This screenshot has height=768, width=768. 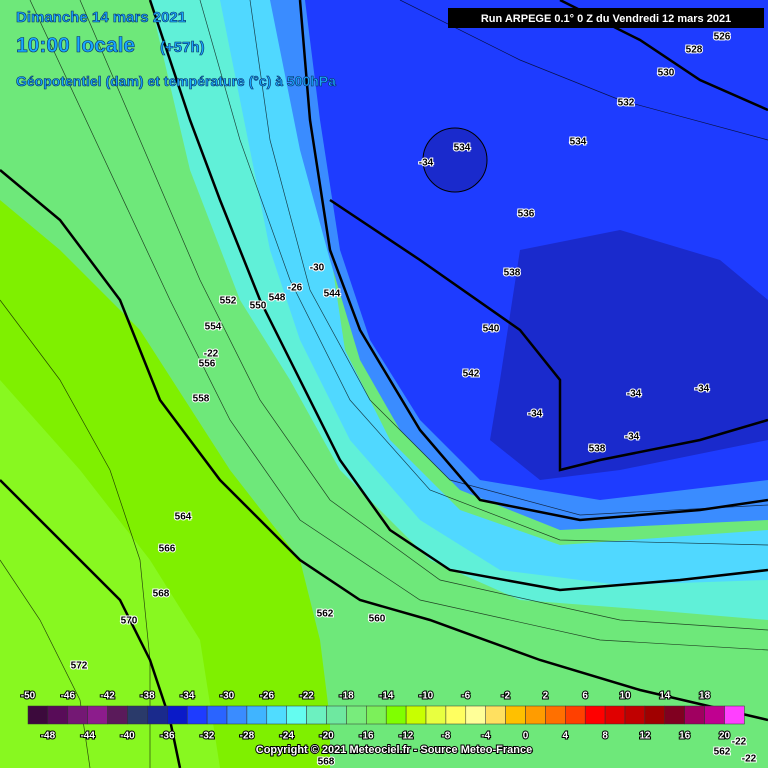 What do you see at coordinates (207, 736) in the screenshot?
I see `legend-bottom-label: -32` at bounding box center [207, 736].